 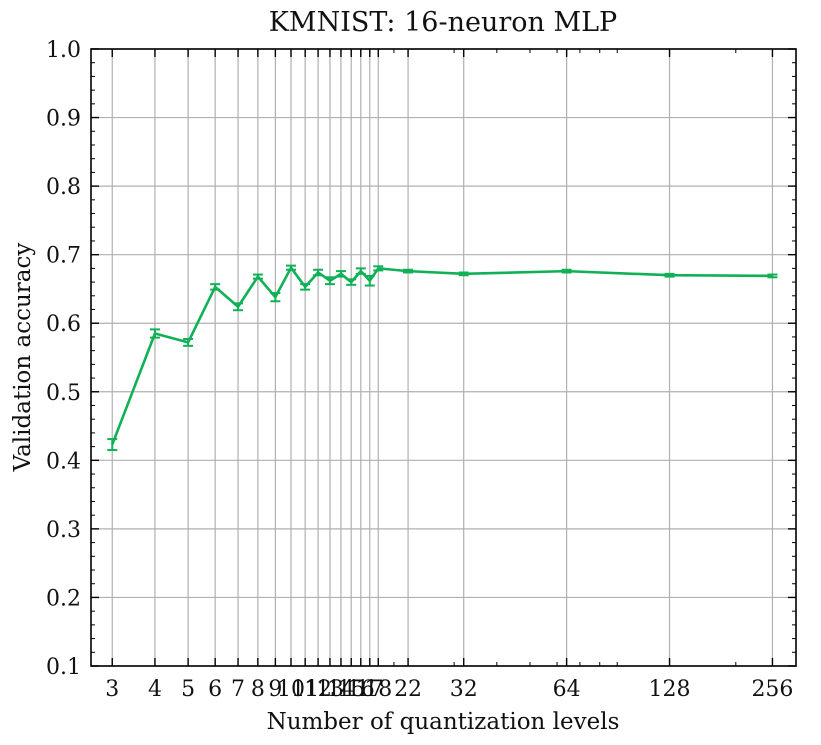 What do you see at coordinates (378, 689) in the screenshot?
I see `x-tick-label: 18` at bounding box center [378, 689].